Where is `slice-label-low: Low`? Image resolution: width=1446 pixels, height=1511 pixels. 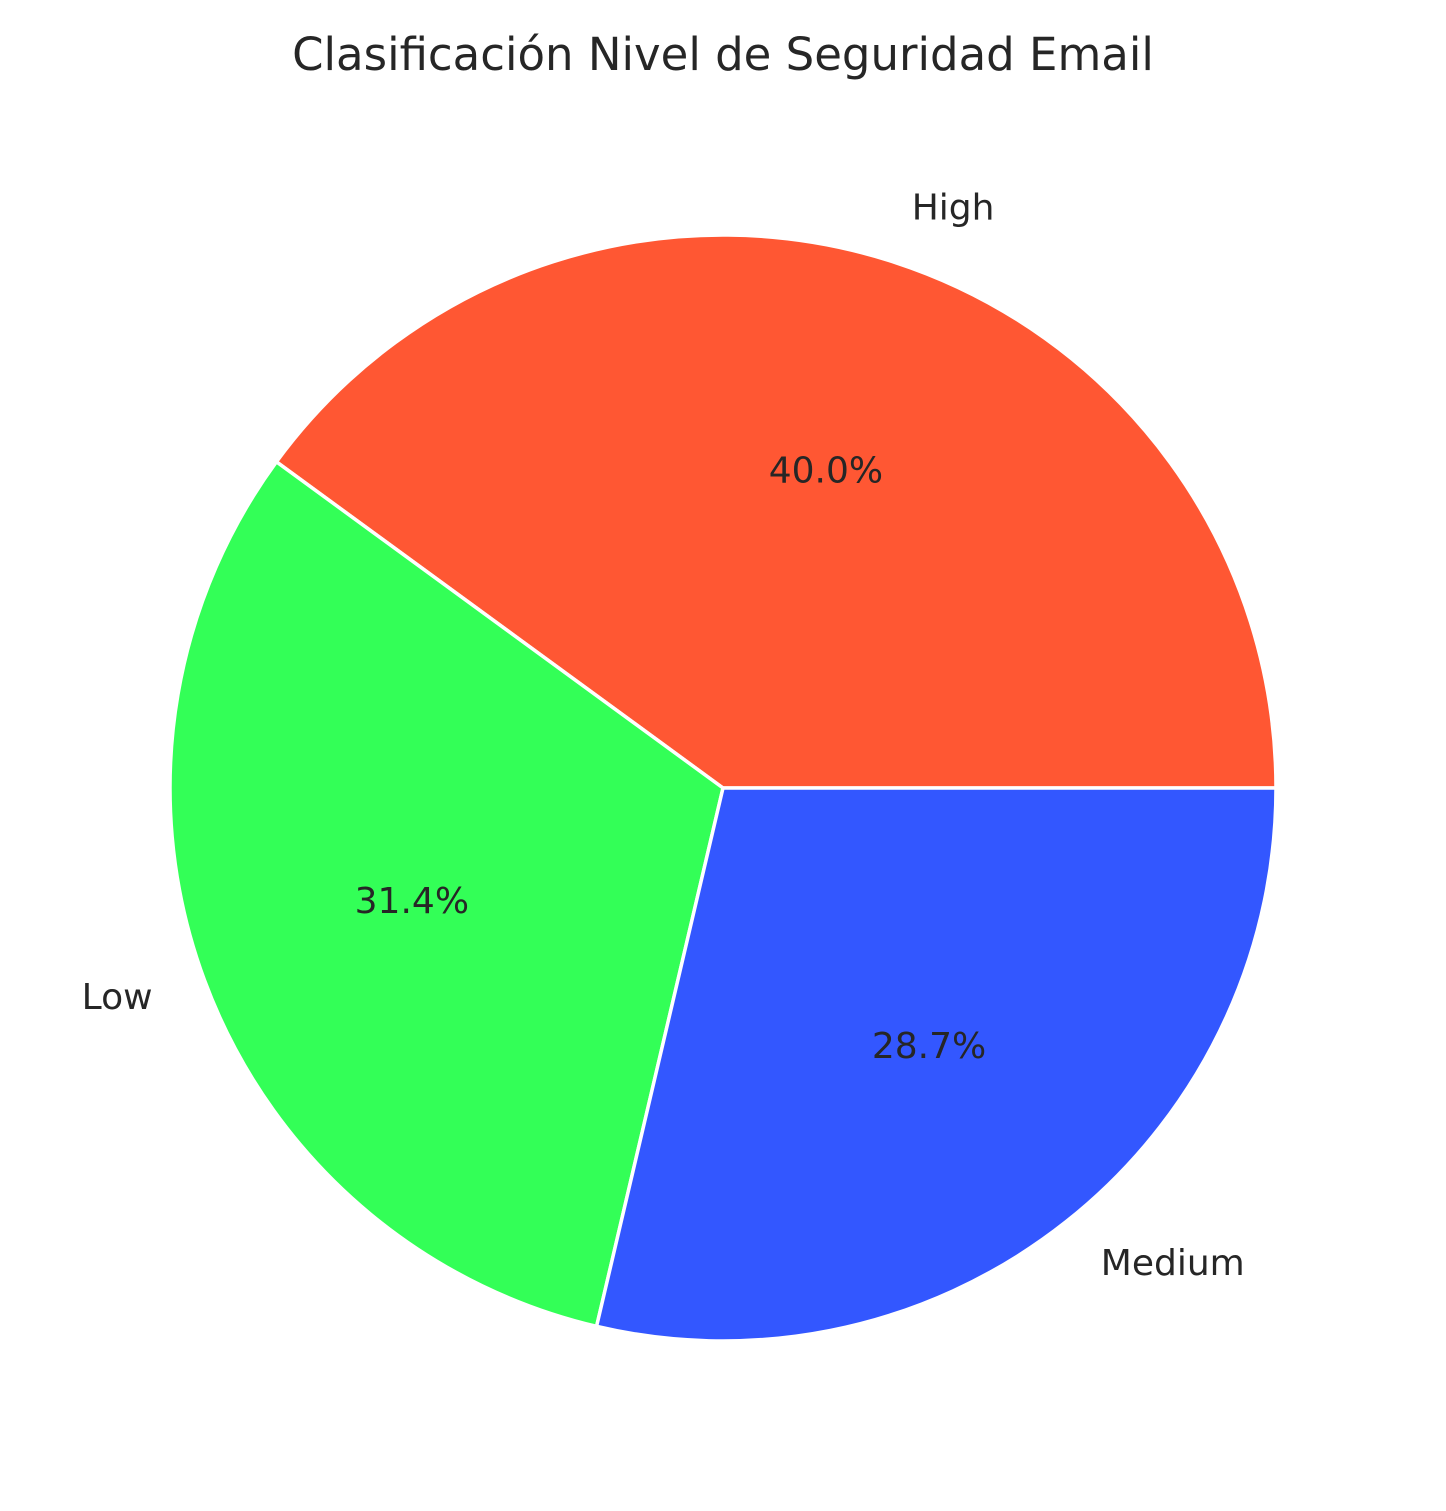 slice-label-low: Low is located at coordinates (117, 997).